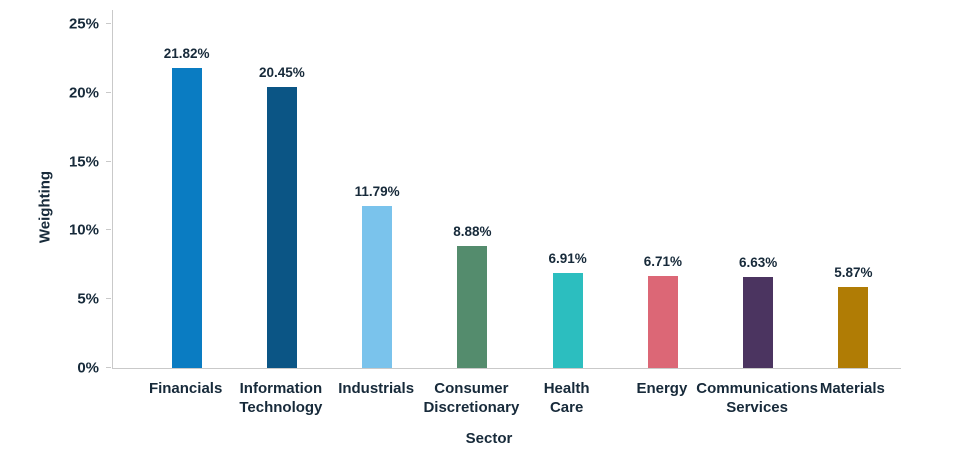 This screenshot has height=456, width=974. Describe the element at coordinates (758, 322) in the screenshot. I see `bar-communications-services` at that location.